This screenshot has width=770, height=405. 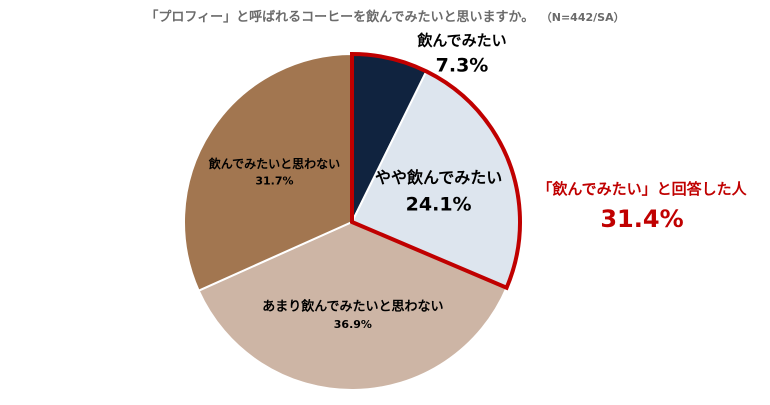 I want to click on highlight-outline-group, so click(x=436, y=171).